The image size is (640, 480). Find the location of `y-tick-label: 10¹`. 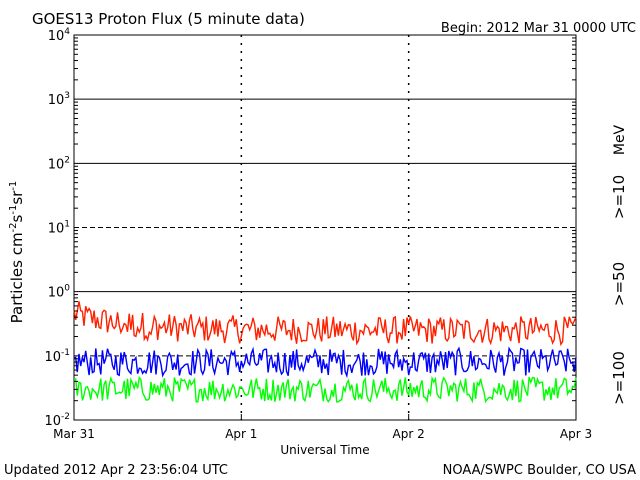

y-tick-label: 10¹ is located at coordinates (59, 228).